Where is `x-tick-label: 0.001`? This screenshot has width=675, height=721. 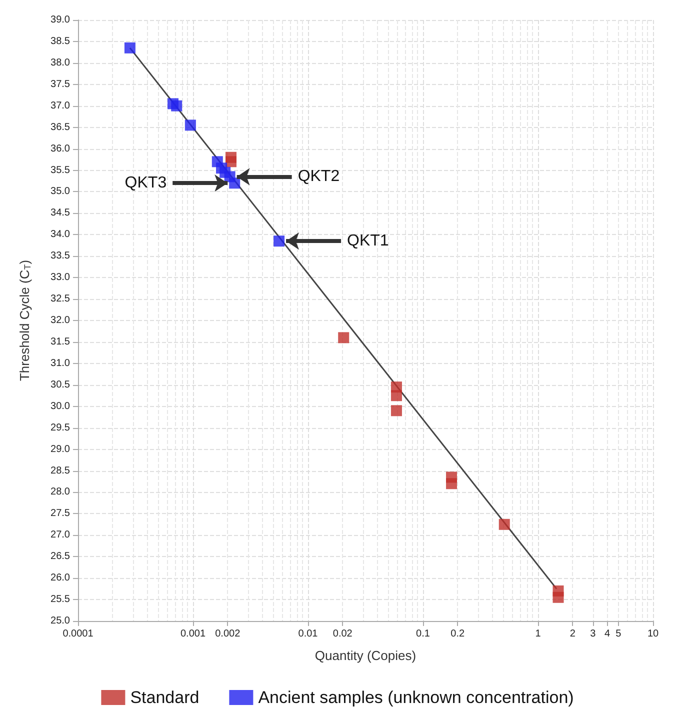
x-tick-label: 0.001 is located at coordinates (193, 634).